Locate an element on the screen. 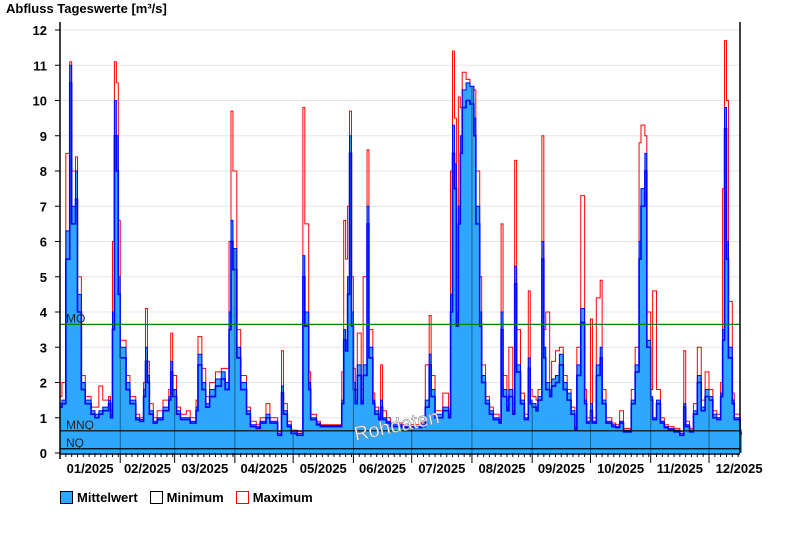 The image size is (800, 550). legend-swatch-mittelwert is located at coordinates (66, 497).